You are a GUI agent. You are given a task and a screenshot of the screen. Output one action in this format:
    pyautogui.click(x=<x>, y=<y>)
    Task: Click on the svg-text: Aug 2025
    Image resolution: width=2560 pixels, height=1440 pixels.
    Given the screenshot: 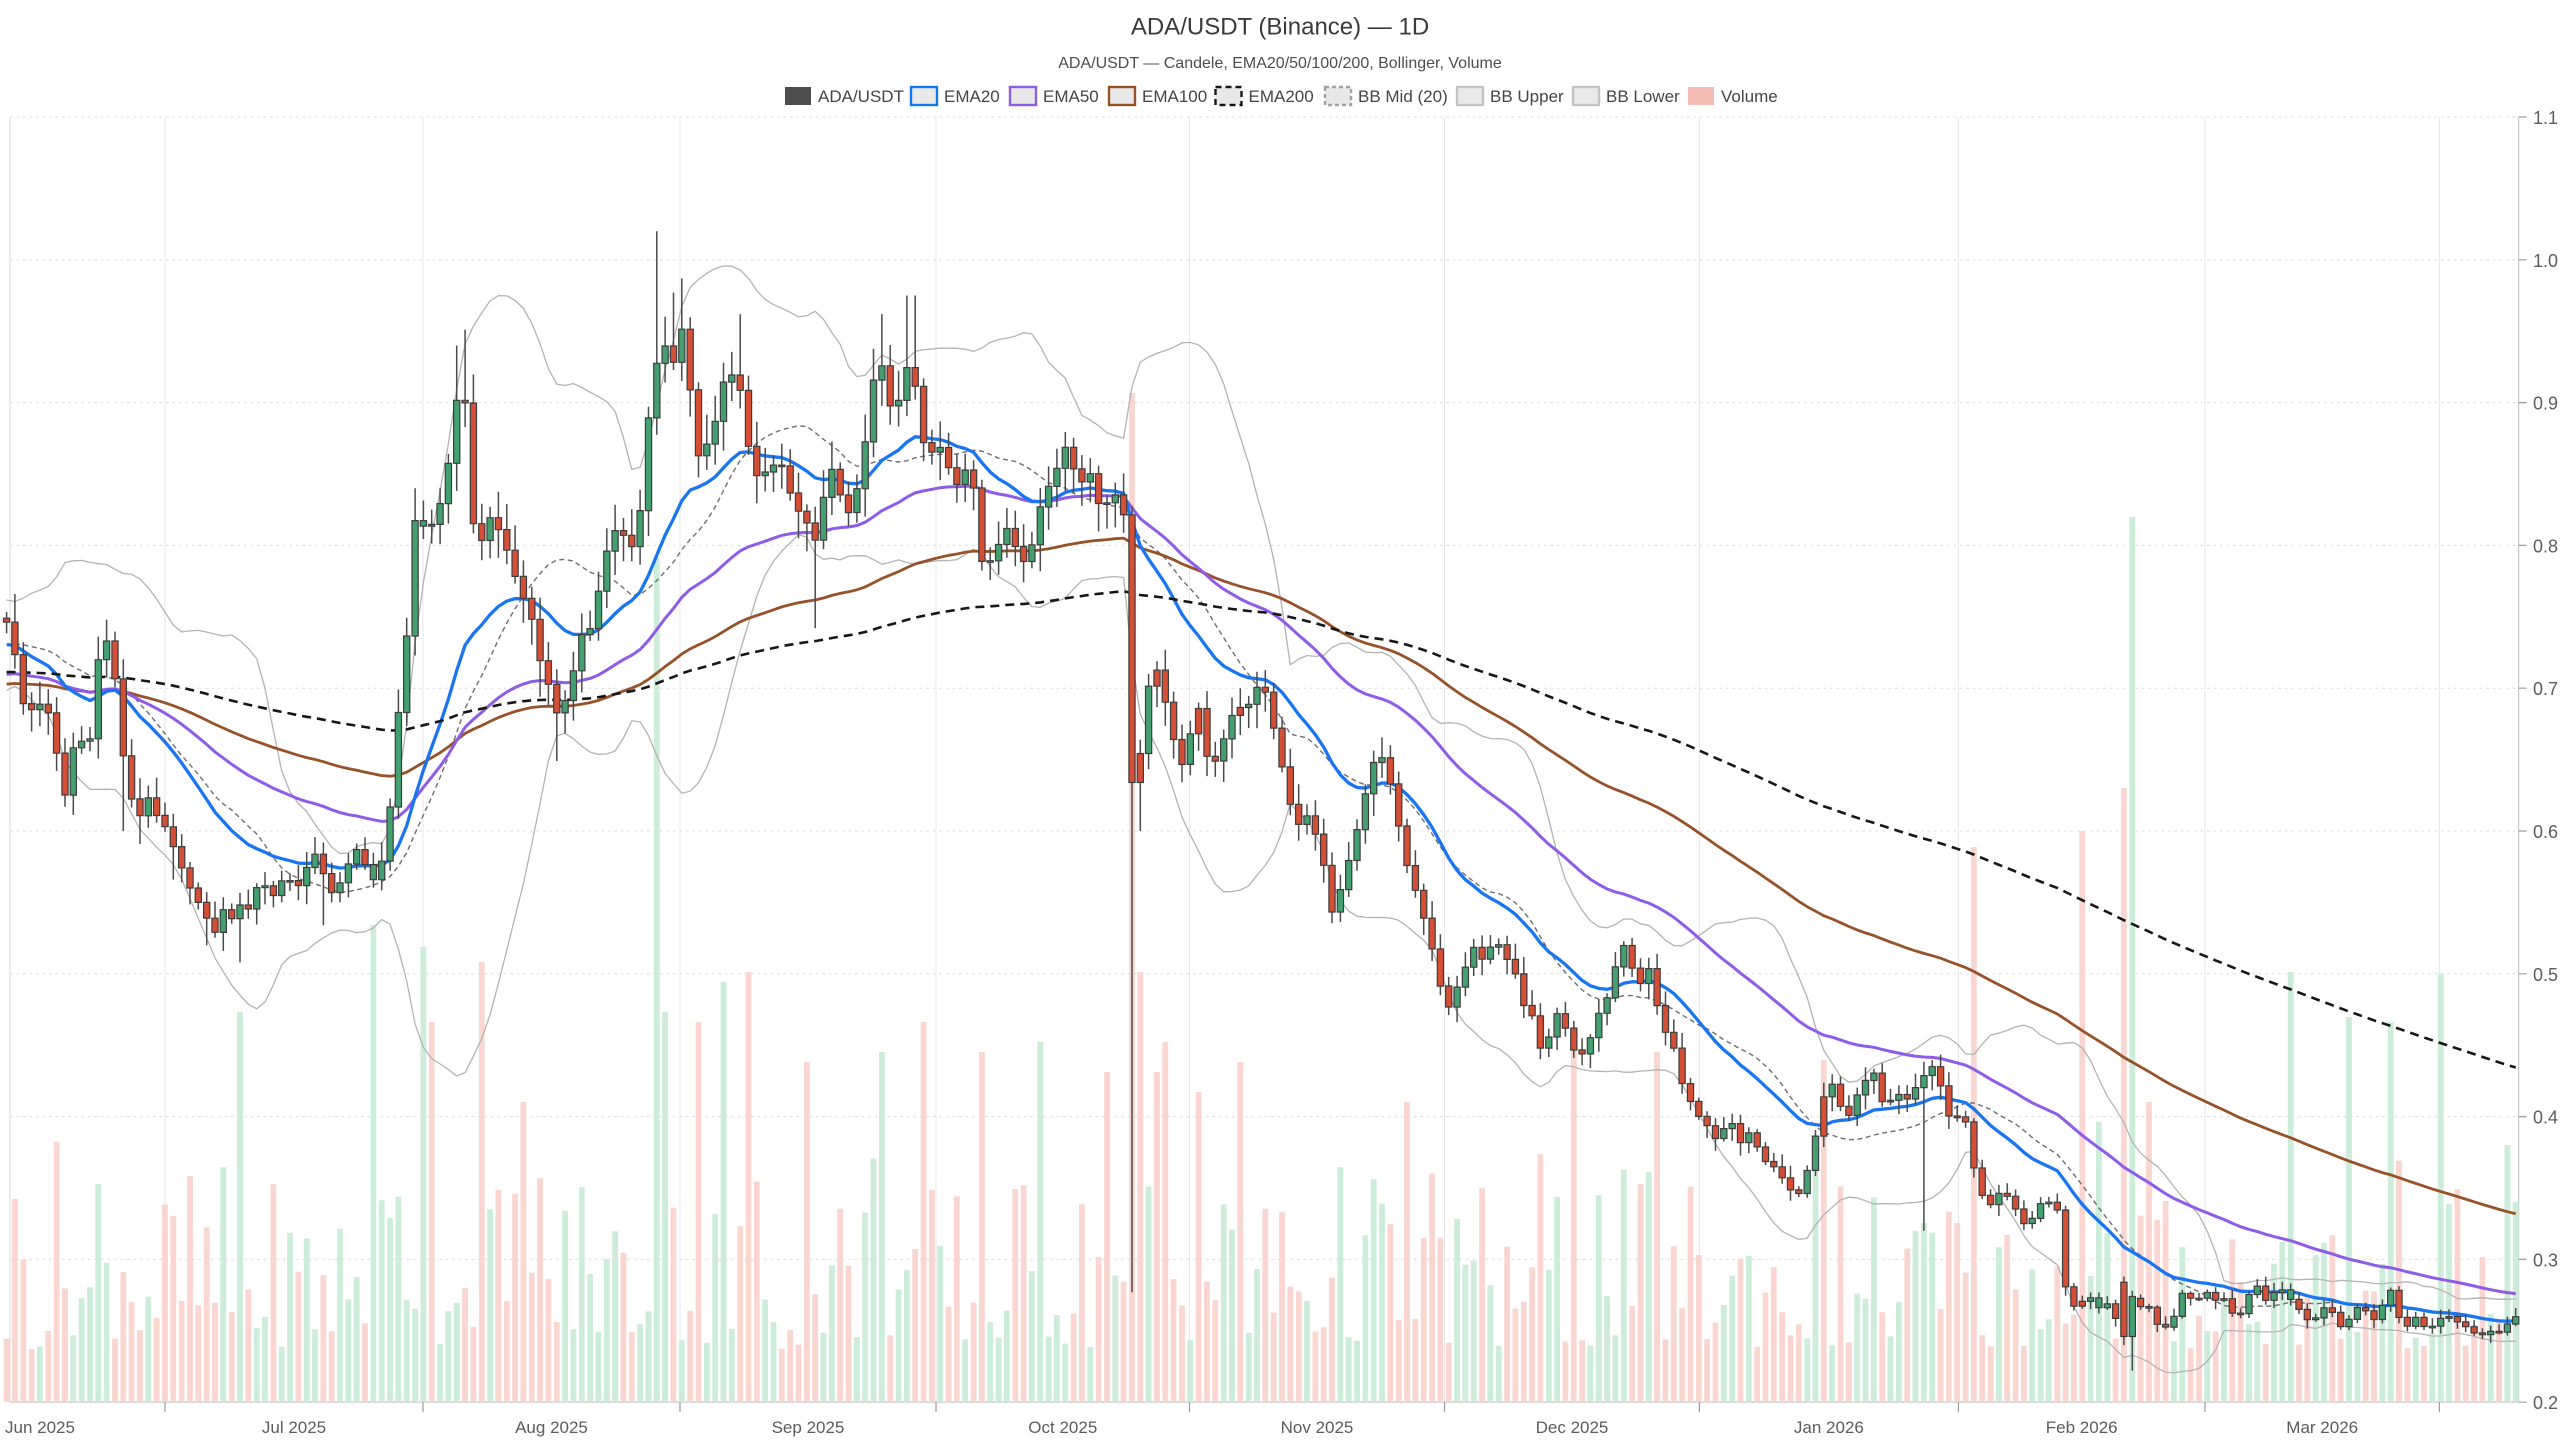 What is the action you would take?
    pyautogui.click(x=551, y=1427)
    